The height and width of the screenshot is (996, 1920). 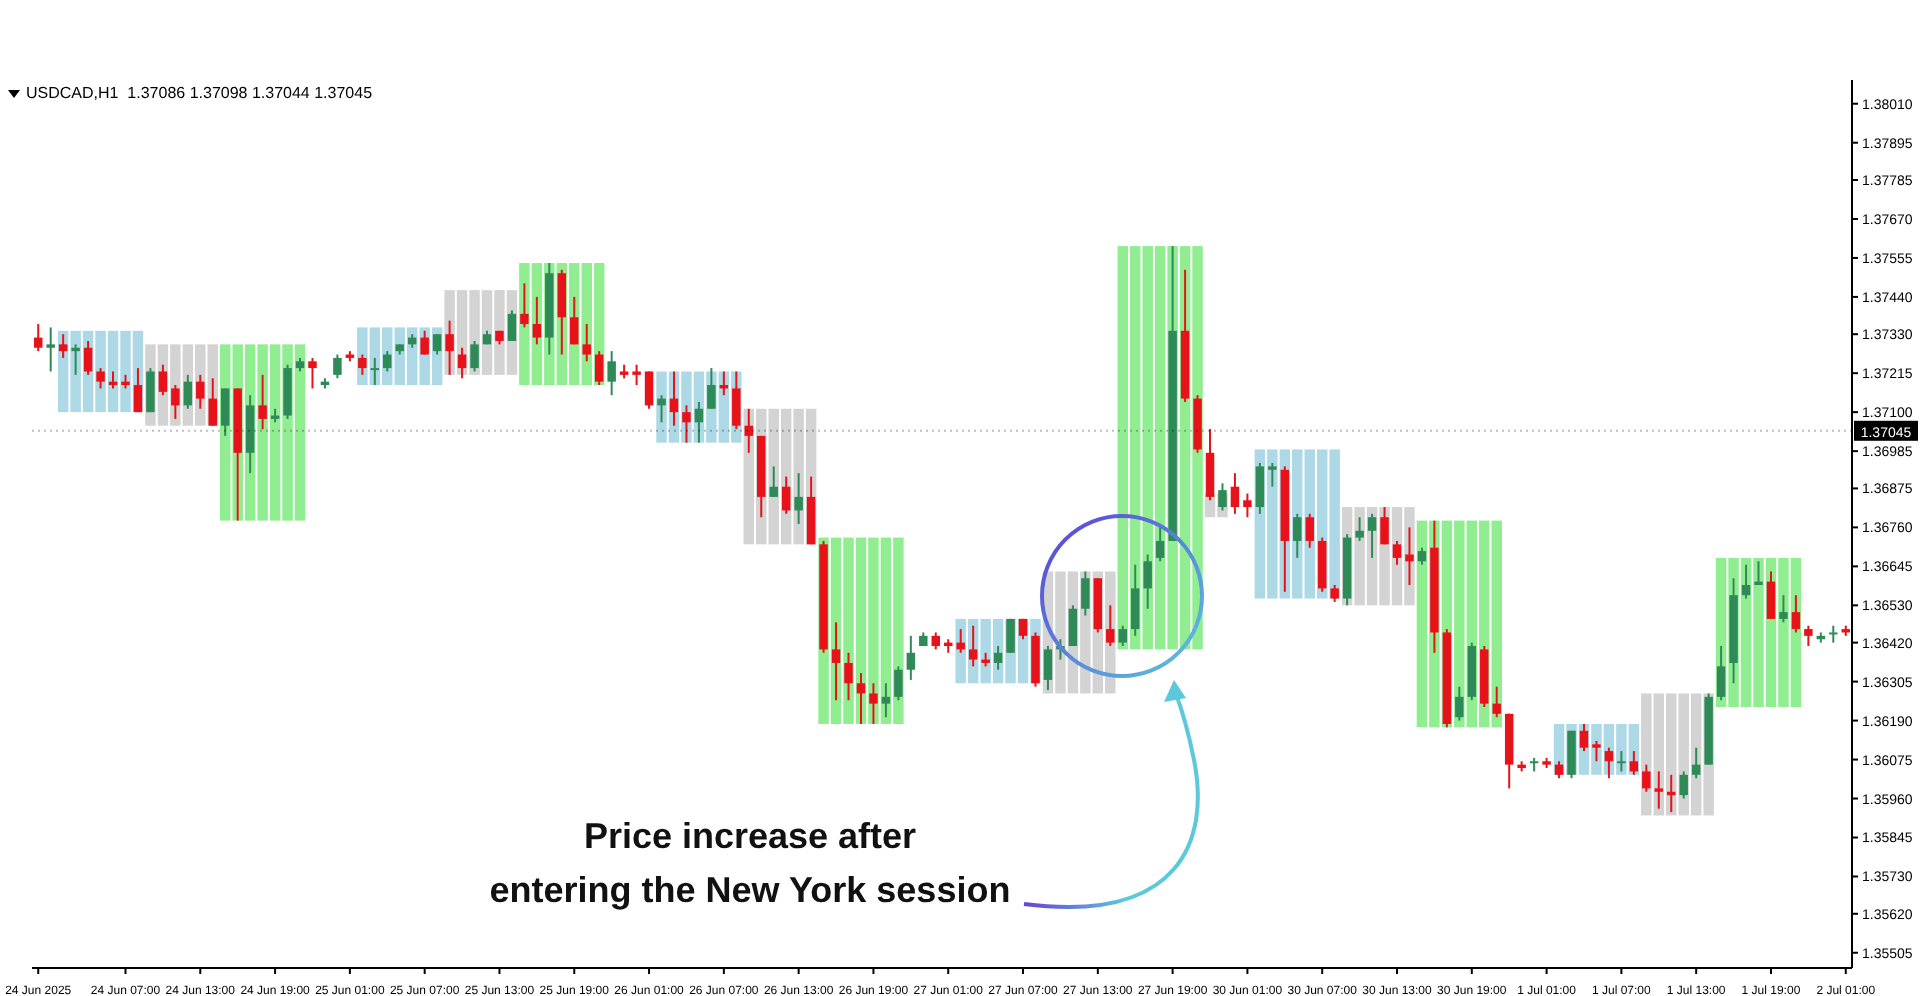 I want to click on annotation: Price increase after entering the New York session, so click(x=750, y=864).